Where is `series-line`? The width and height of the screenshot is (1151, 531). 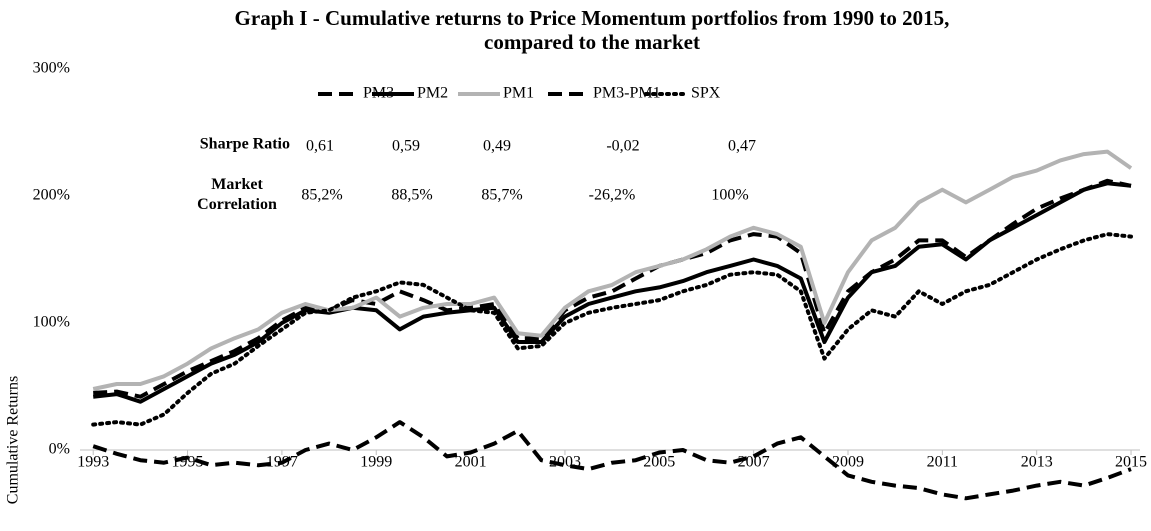 series-line is located at coordinates (612, 460).